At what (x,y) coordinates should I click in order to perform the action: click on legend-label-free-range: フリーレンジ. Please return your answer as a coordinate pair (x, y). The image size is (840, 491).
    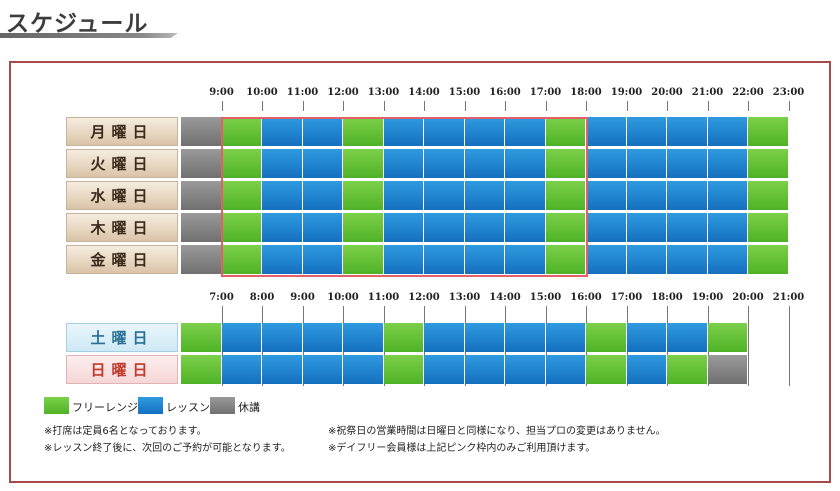
    Looking at the image, I should click on (105, 407).